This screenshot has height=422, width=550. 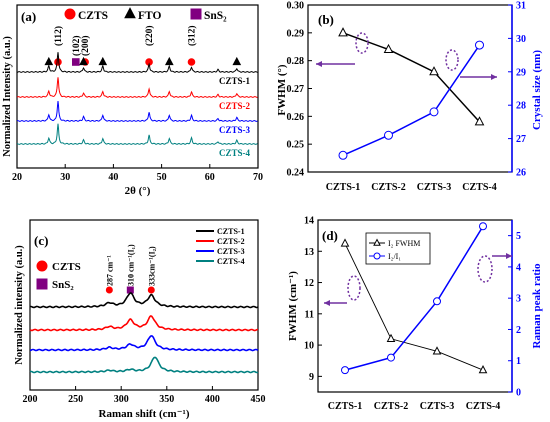 I want to click on peak-label: (112), so click(x=58, y=36).